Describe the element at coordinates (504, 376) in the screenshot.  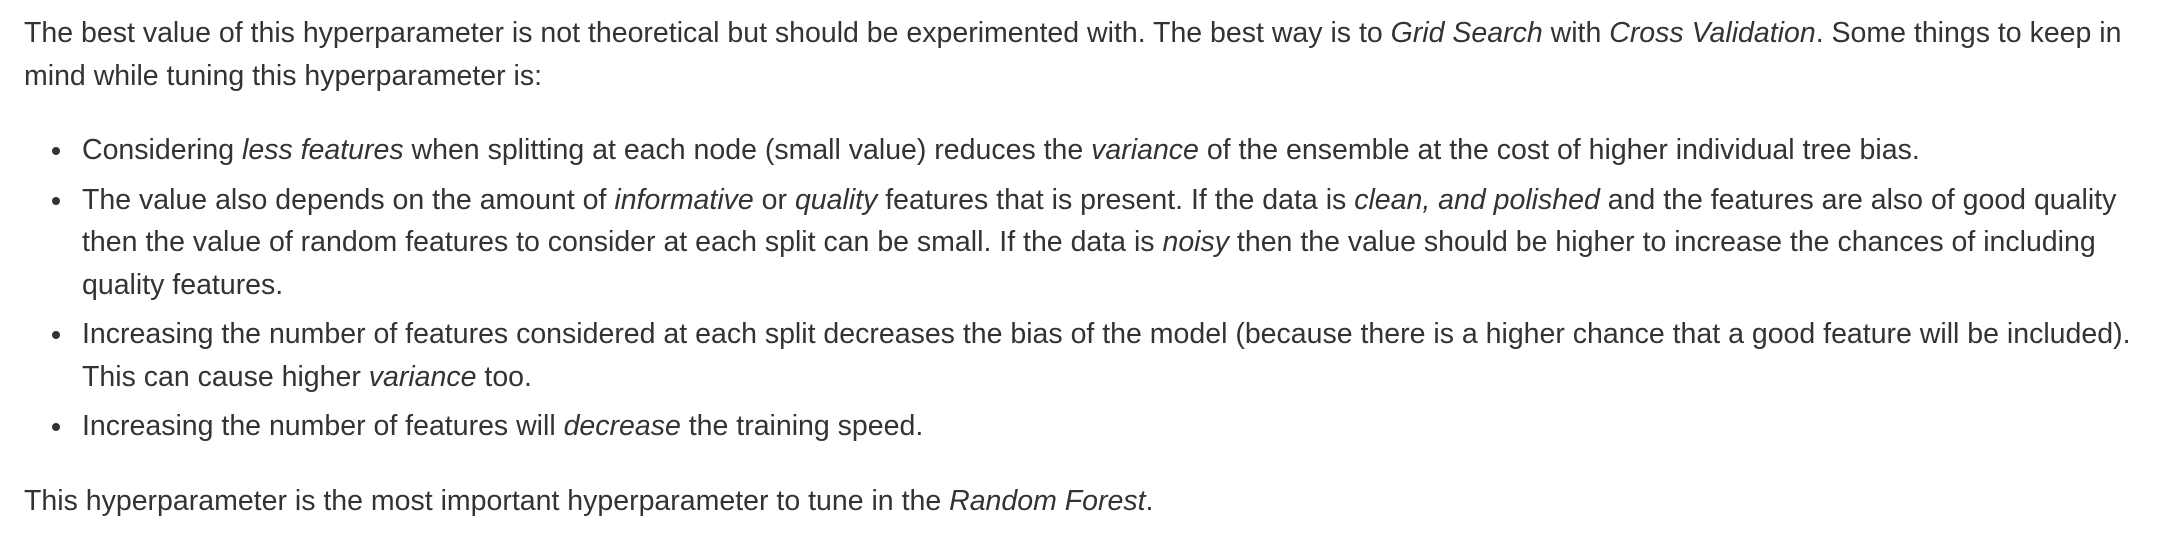
I see `item-text: too.` at that location.